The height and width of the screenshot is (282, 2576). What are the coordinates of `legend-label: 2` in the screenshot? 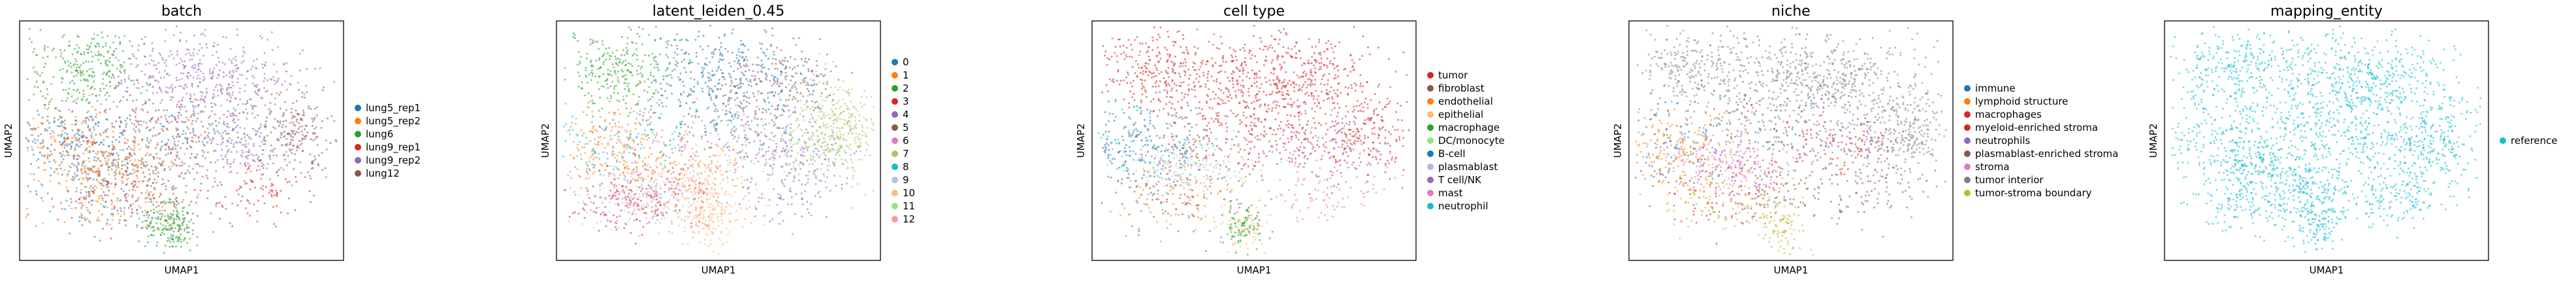 It's located at (906, 88).